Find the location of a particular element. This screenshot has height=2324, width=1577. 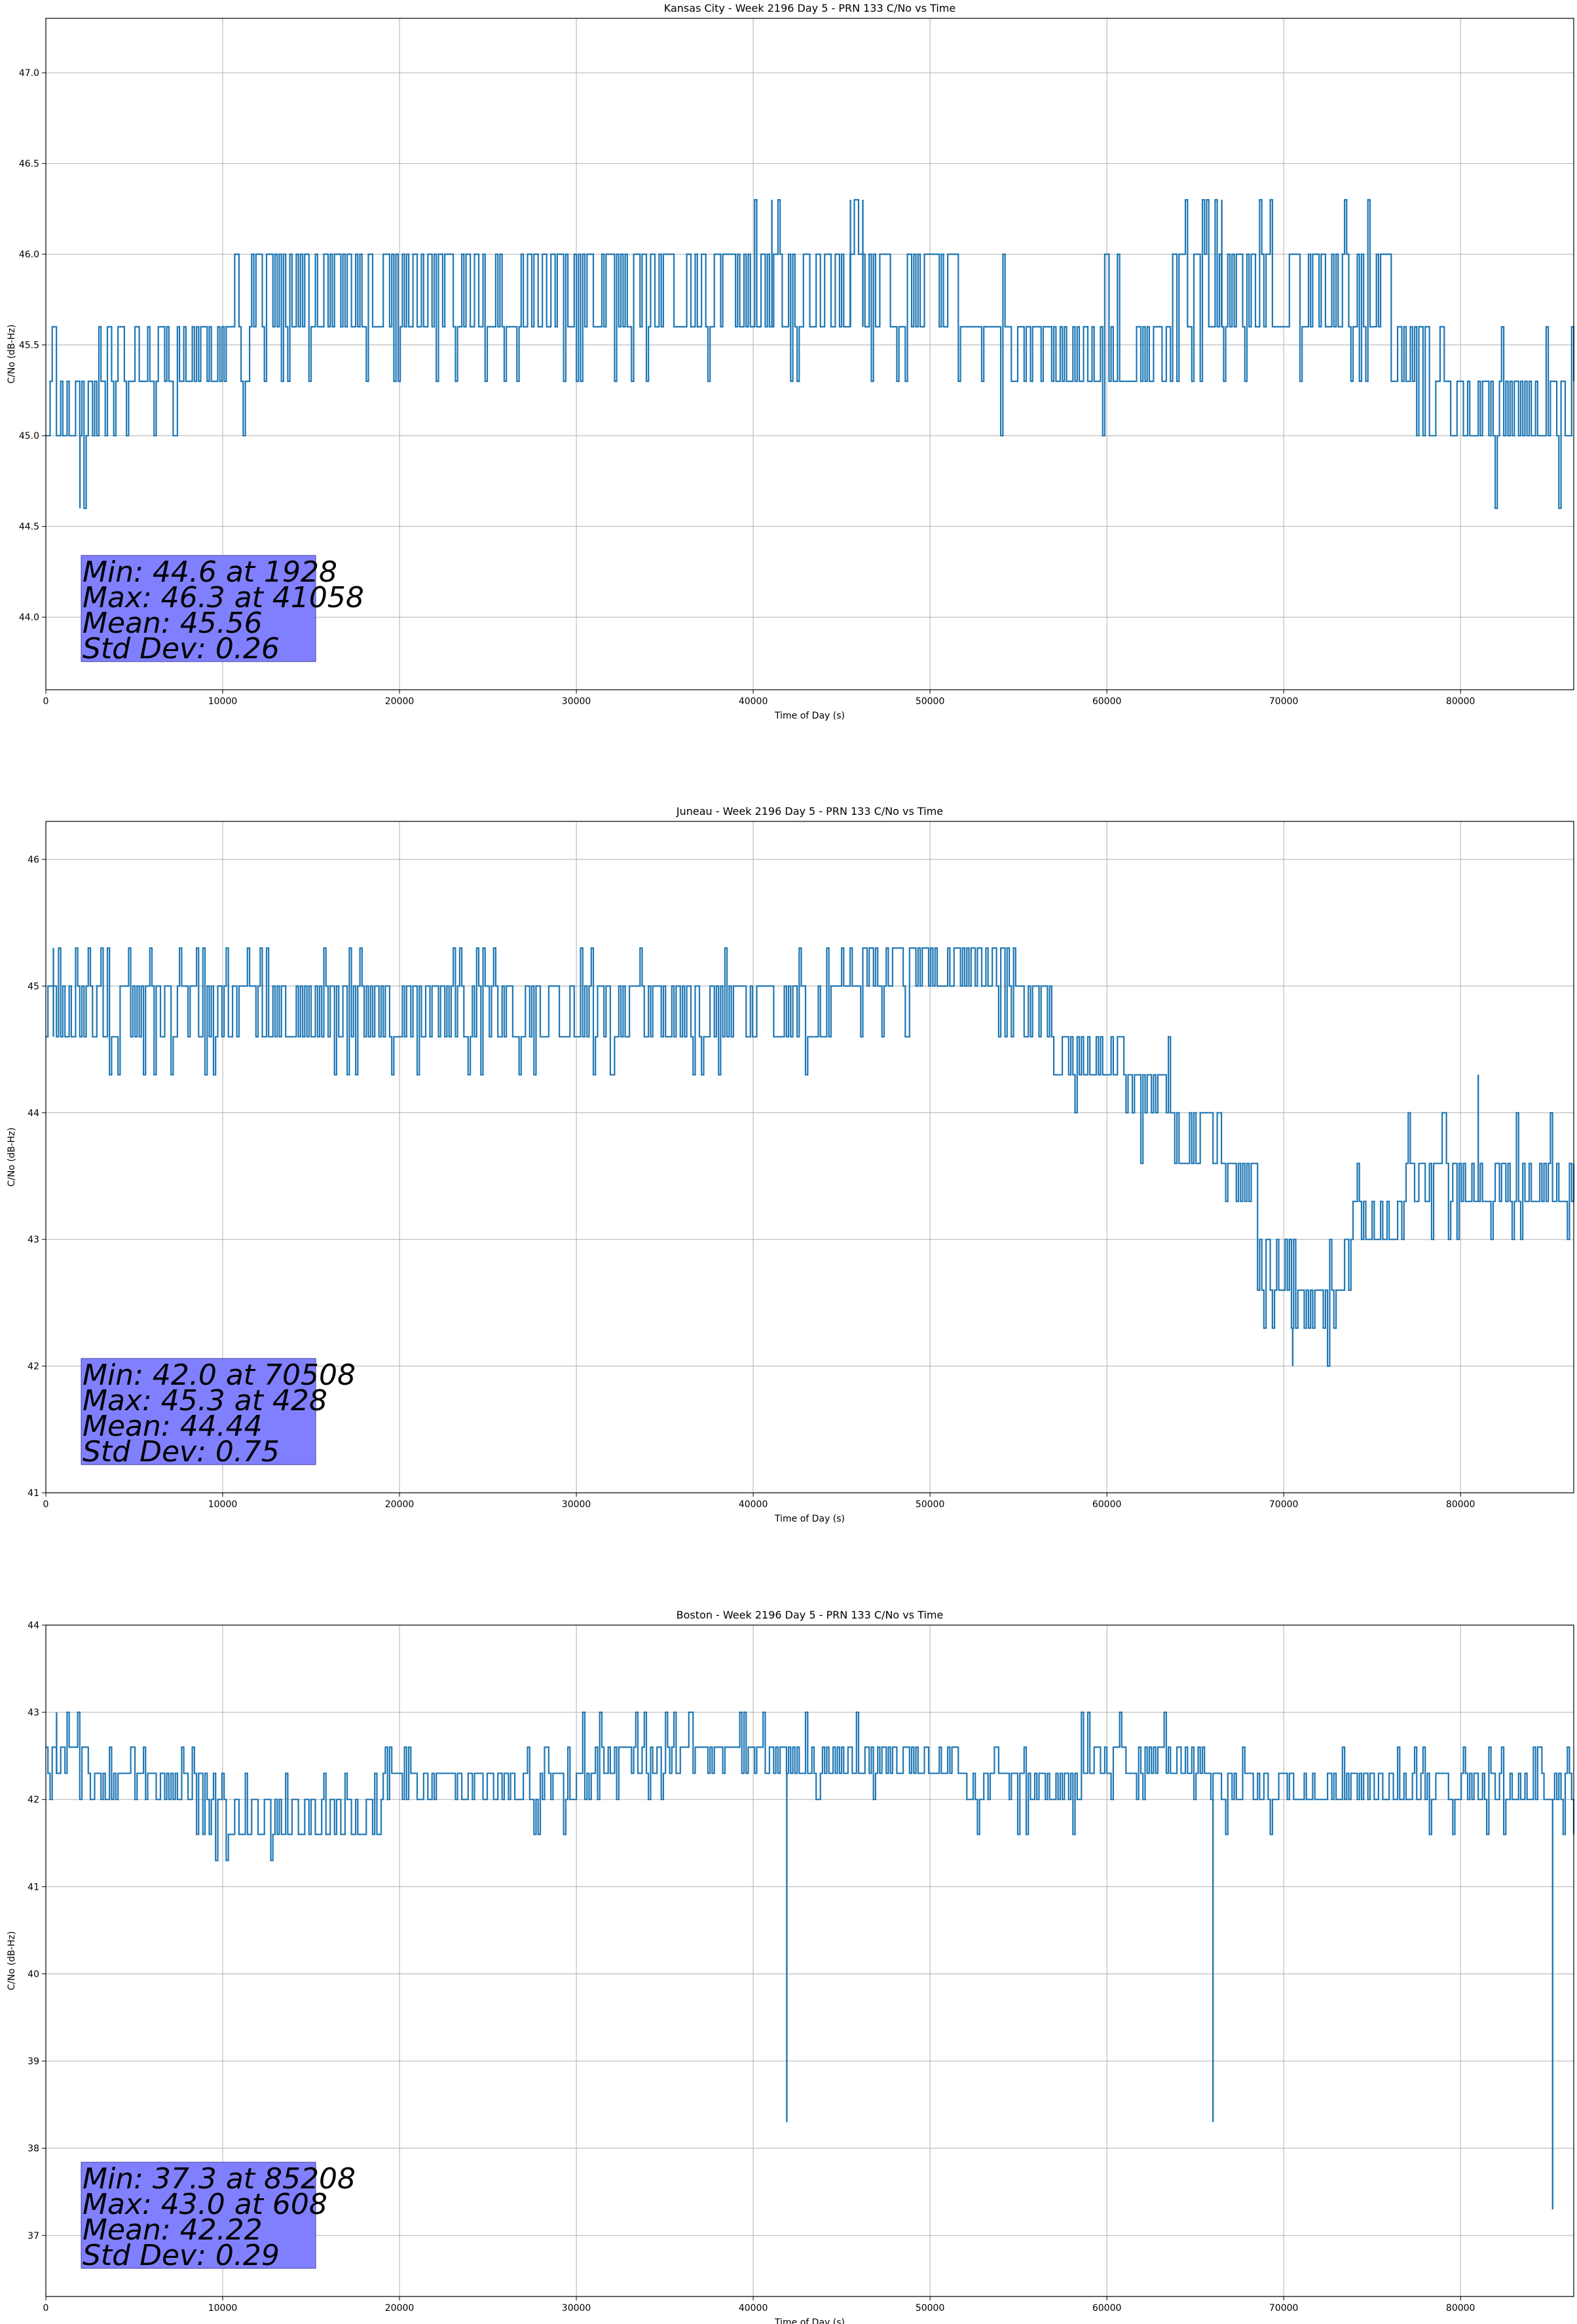

y-tick-label: 40 is located at coordinates (33, 1974).